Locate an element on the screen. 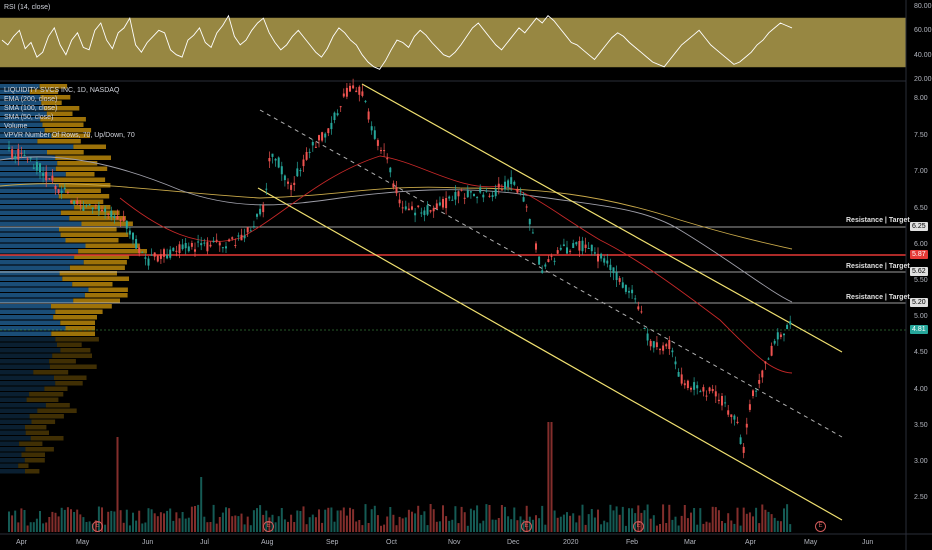  legend-volume: Volume is located at coordinates (16, 126).